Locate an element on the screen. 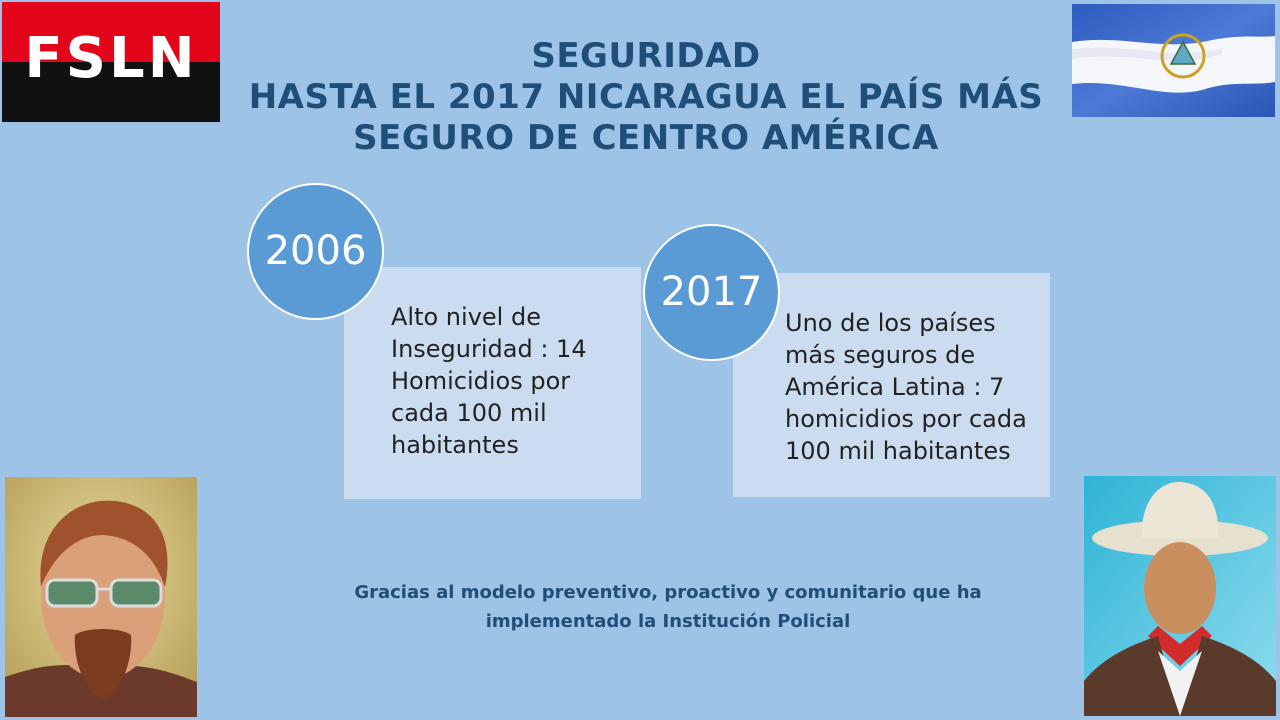  logo-text: FSLN is located at coordinates (111, 58).